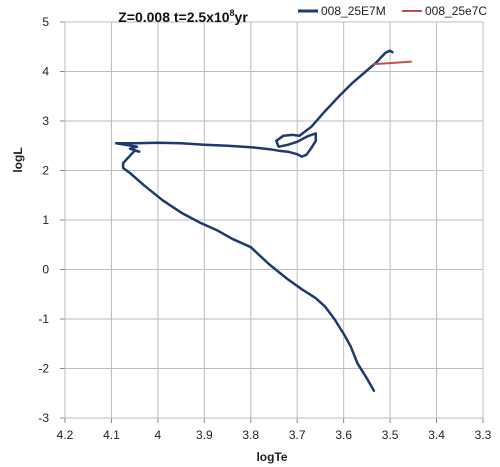 Image resolution: width=500 pixels, height=467 pixels. Describe the element at coordinates (271, 457) in the screenshot. I see `x-axis-title: logTe` at that location.